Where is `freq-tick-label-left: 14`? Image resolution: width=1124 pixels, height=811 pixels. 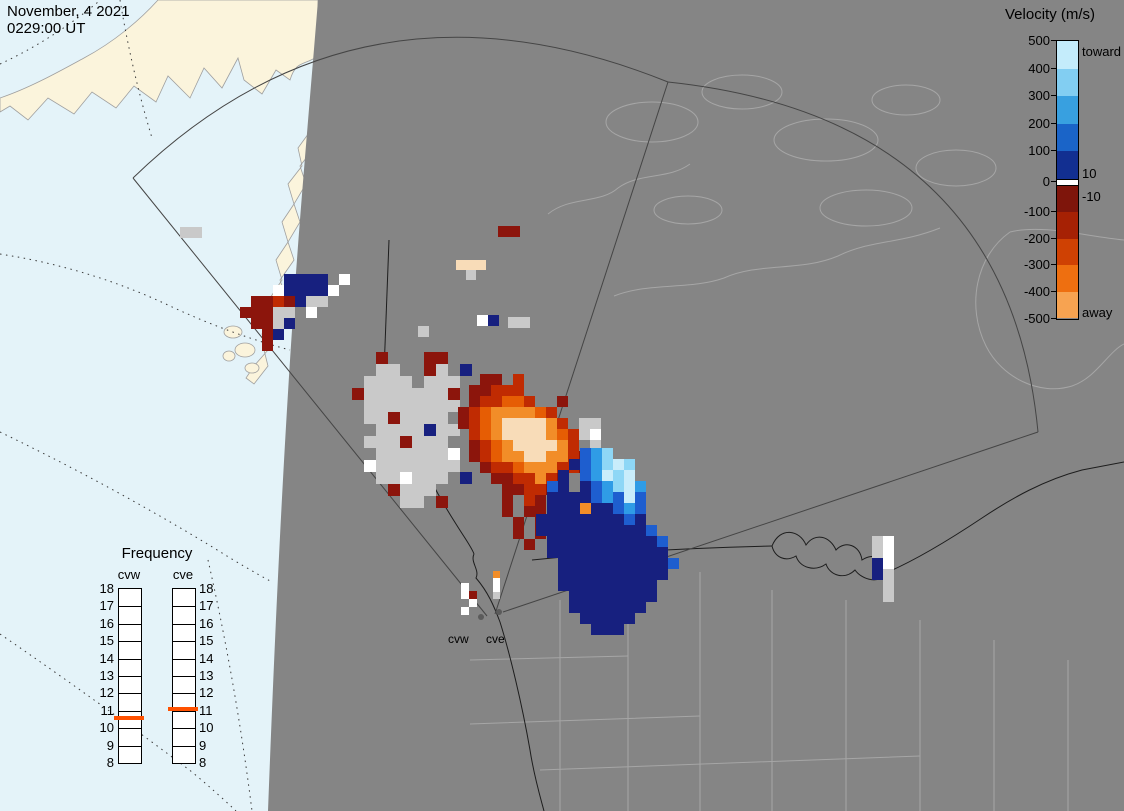 freq-tick-label-left: 14 is located at coordinates (106, 658).